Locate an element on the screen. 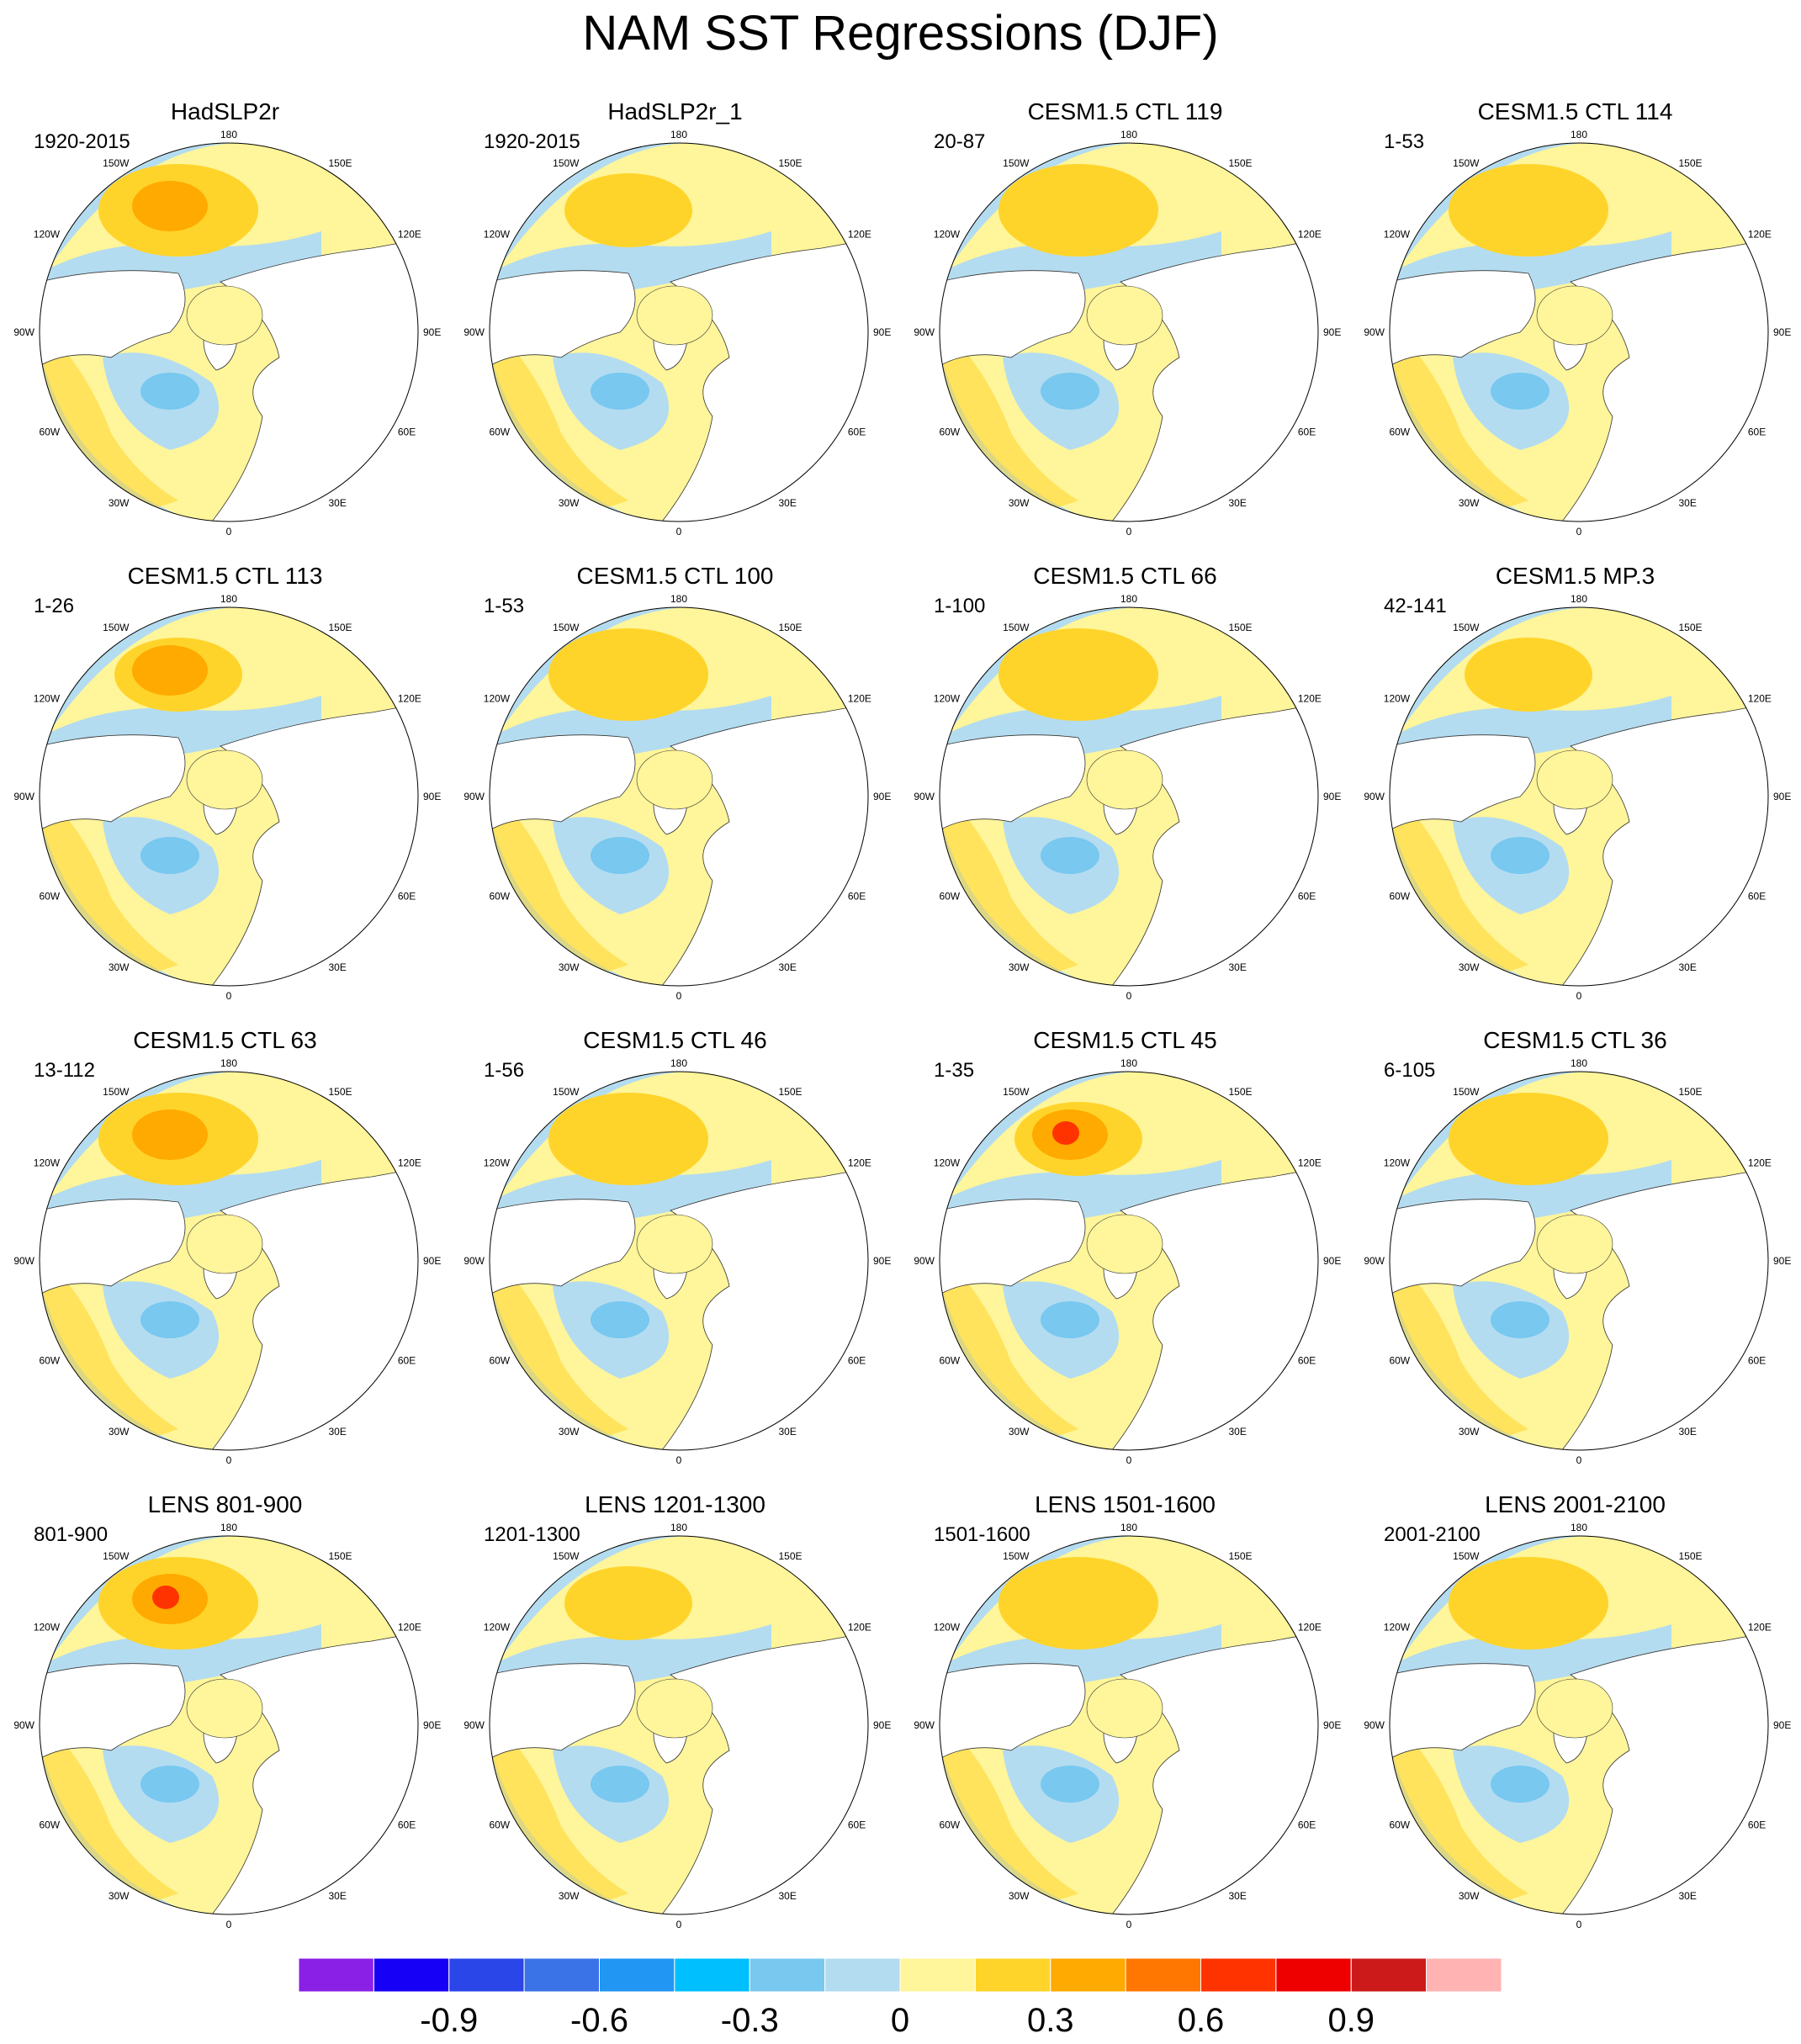 The image size is (1801, 2044). panel-title: CESM1.5 CTL 100 is located at coordinates (675, 576).